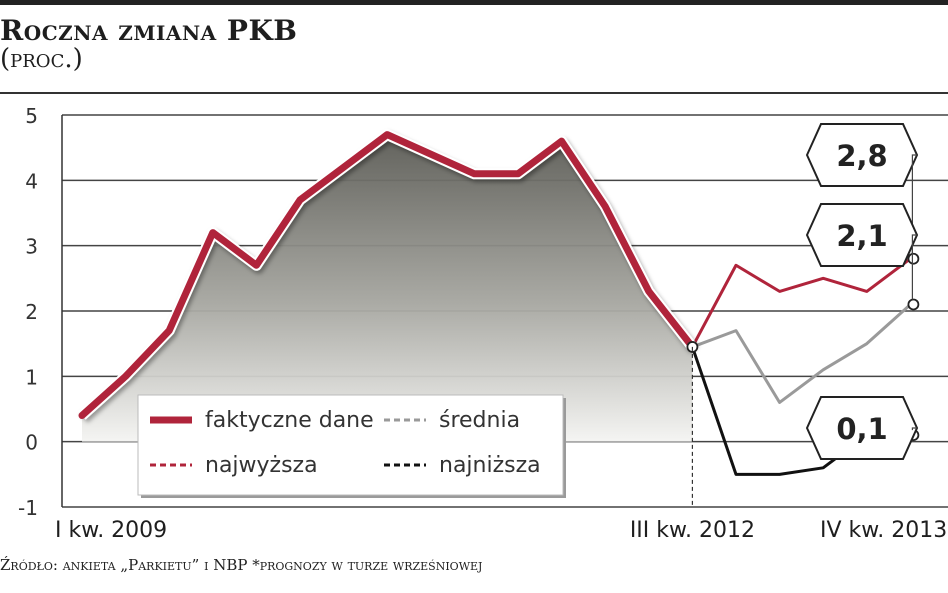 The image size is (948, 593). I want to click on legend-box, so click(350, 445).